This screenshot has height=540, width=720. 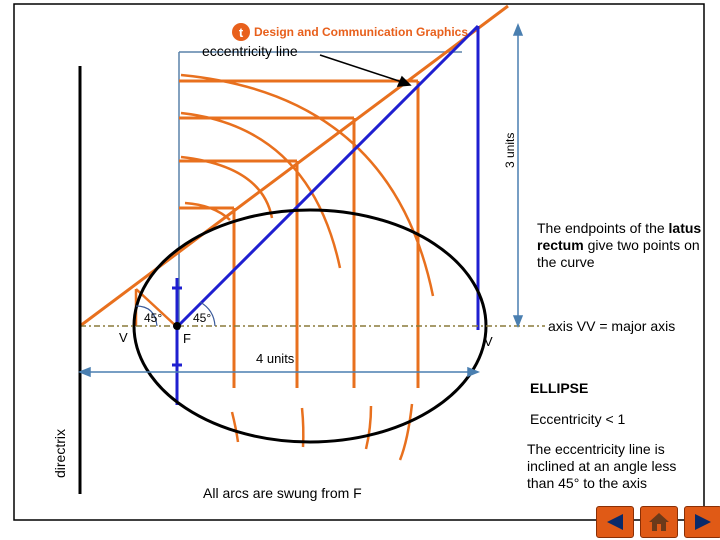 What do you see at coordinates (123, 337) in the screenshot?
I see `vertex-left-label: V` at bounding box center [123, 337].